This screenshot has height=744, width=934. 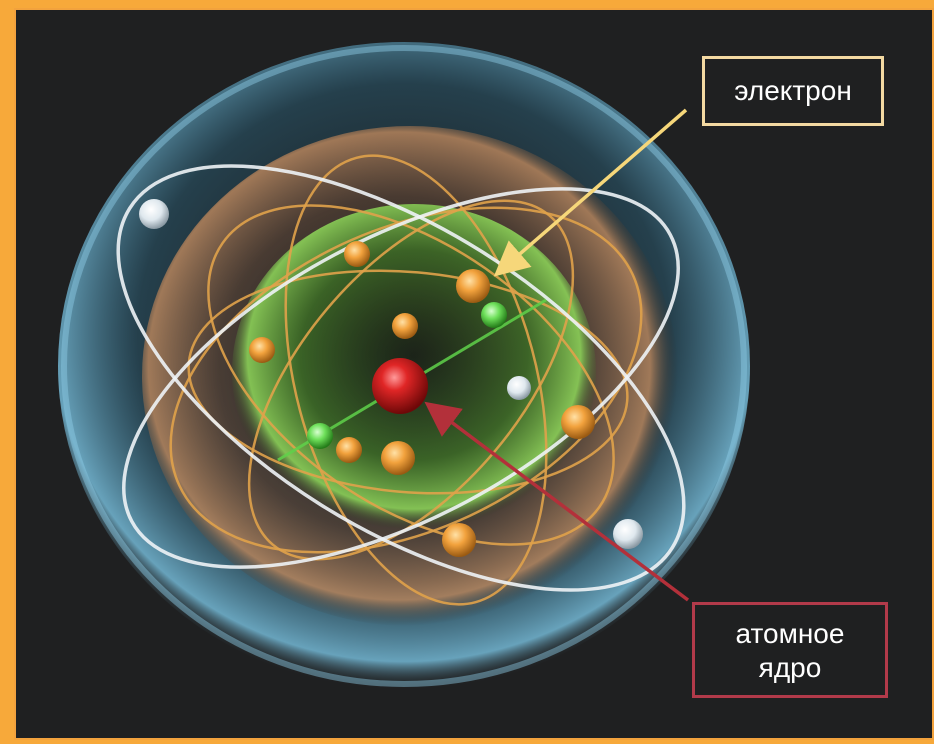 What do you see at coordinates (793, 91) in the screenshot?
I see `electron-label: электрон` at bounding box center [793, 91].